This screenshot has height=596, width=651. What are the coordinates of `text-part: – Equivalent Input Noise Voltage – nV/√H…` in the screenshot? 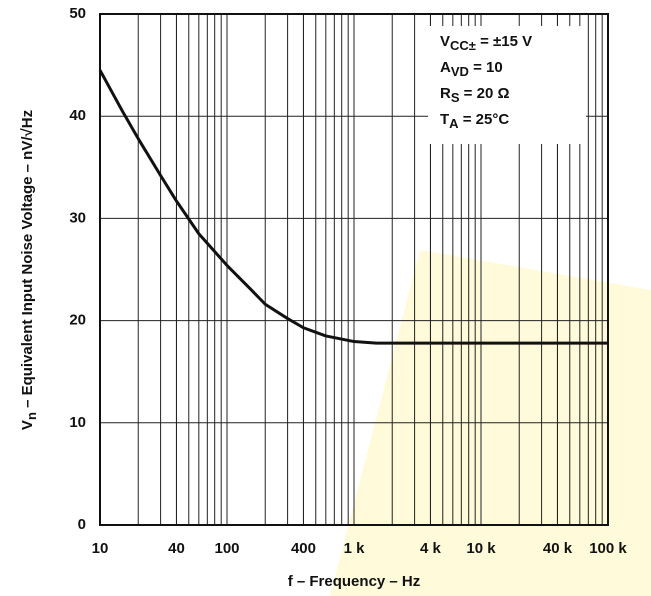 It's located at (27, 261).